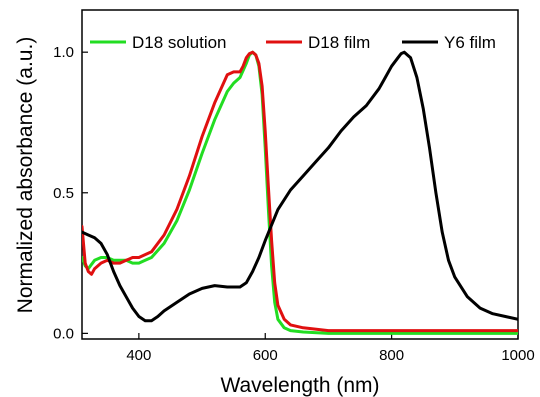  Describe the element at coordinates (299, 385) in the screenshot. I see `x-axis-label: Wavelength (nm)` at that location.